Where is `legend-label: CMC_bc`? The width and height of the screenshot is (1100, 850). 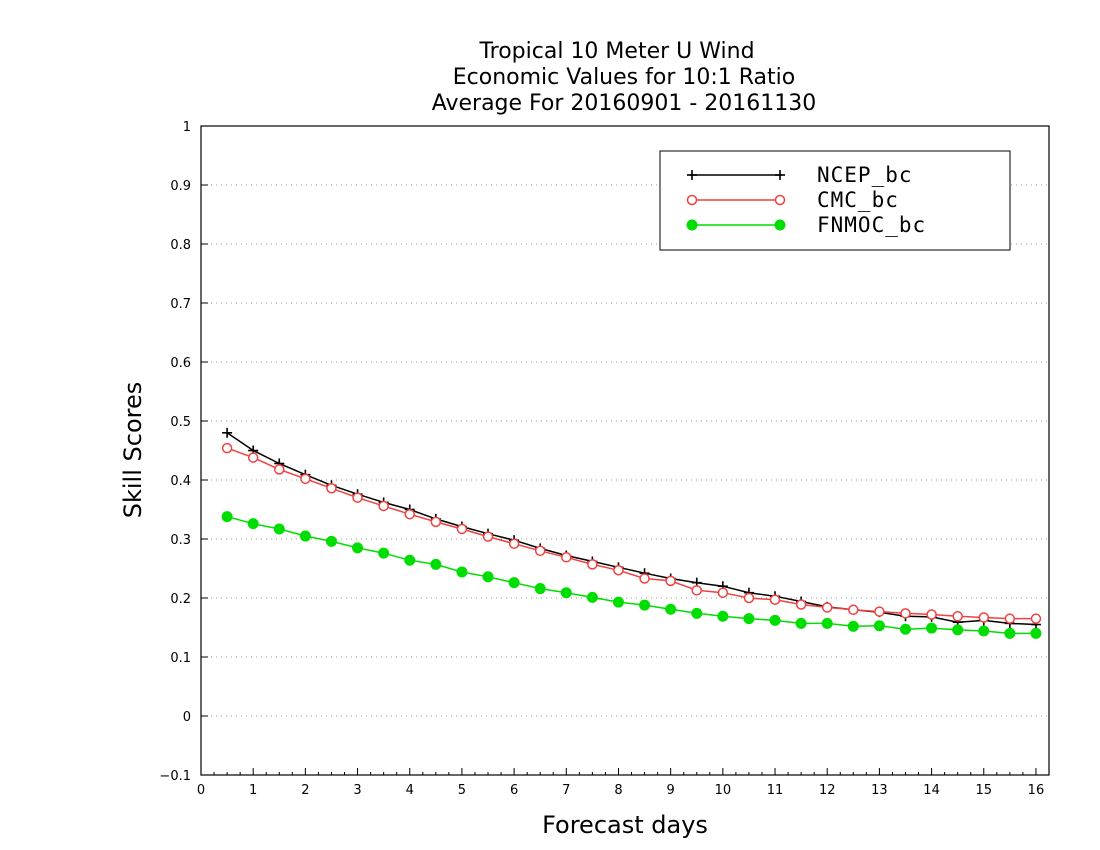
legend-label: CMC_bc is located at coordinates (858, 200).